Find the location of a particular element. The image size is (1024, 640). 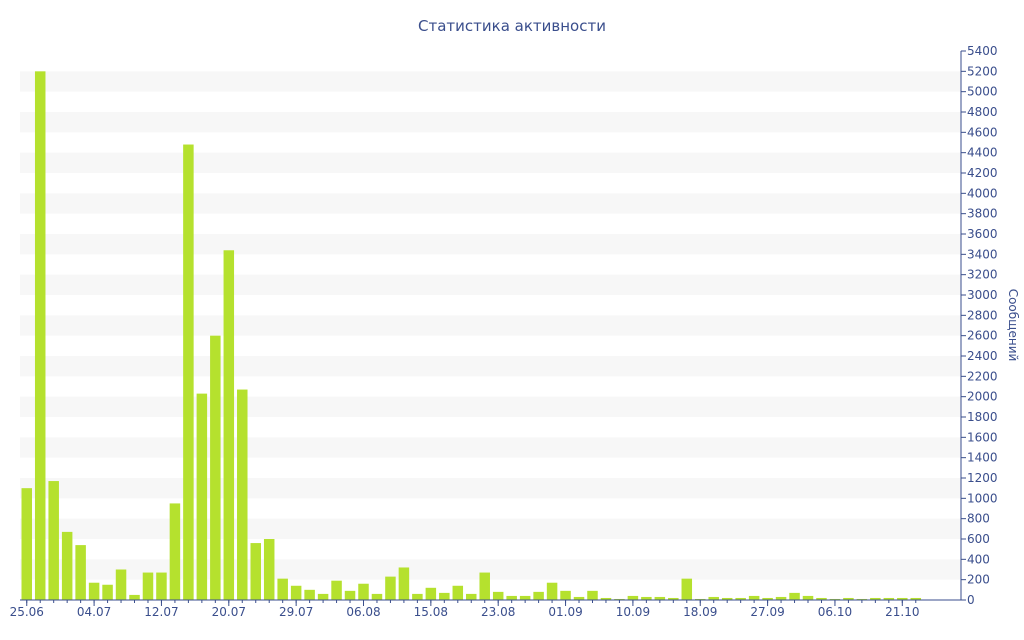

y-tick-label: 4400 is located at coordinates (982, 153).